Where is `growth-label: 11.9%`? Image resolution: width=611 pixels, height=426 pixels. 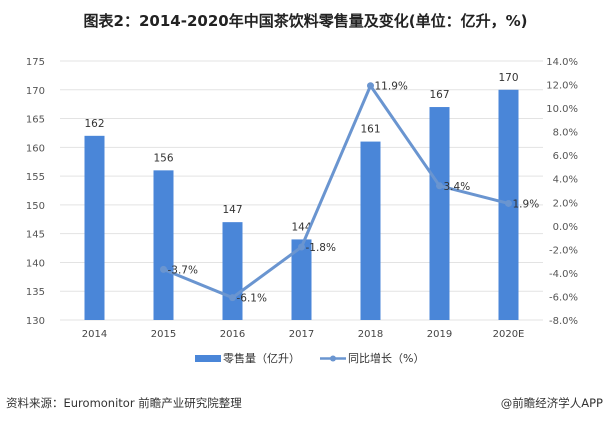
growth-label: 11.9% is located at coordinates (391, 87).